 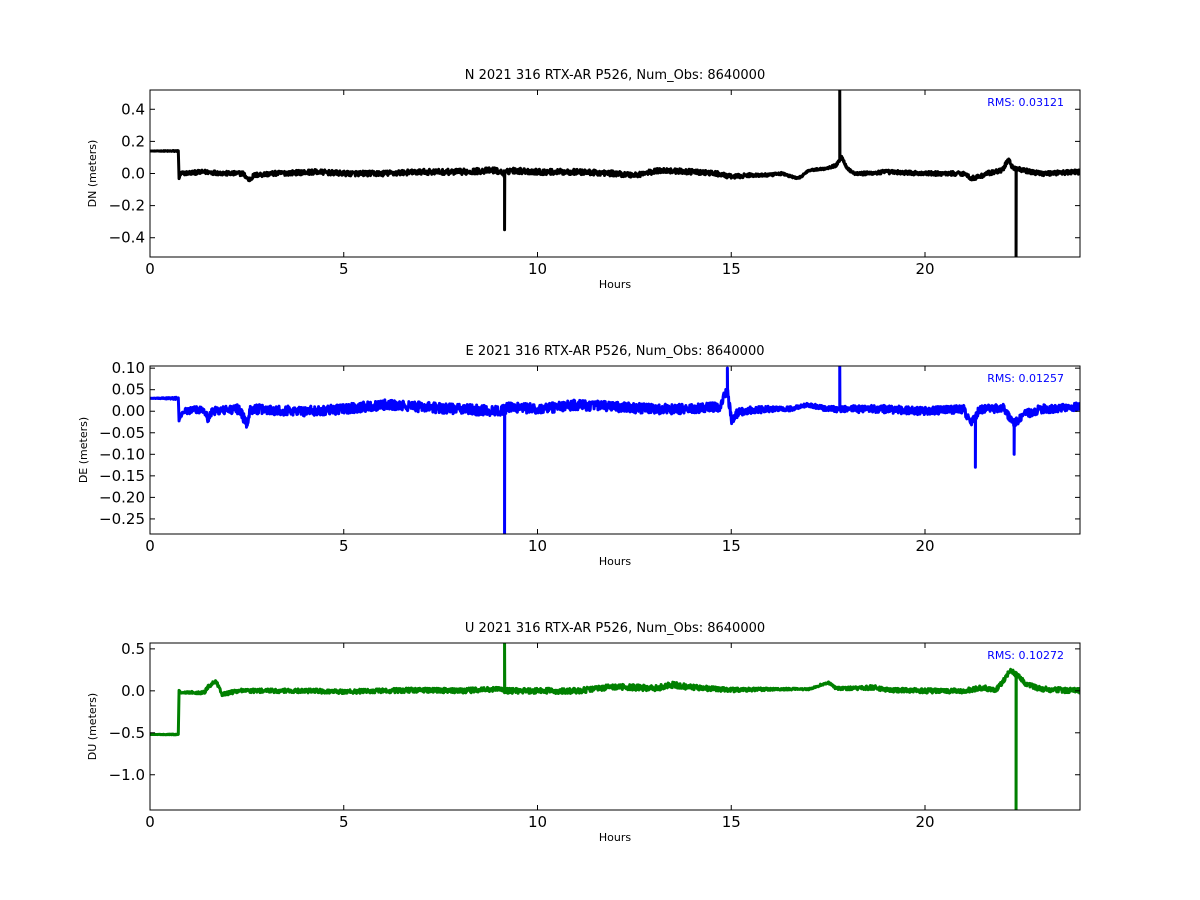 What do you see at coordinates (615, 561) in the screenshot?
I see `e-xlabel: Hours` at bounding box center [615, 561].